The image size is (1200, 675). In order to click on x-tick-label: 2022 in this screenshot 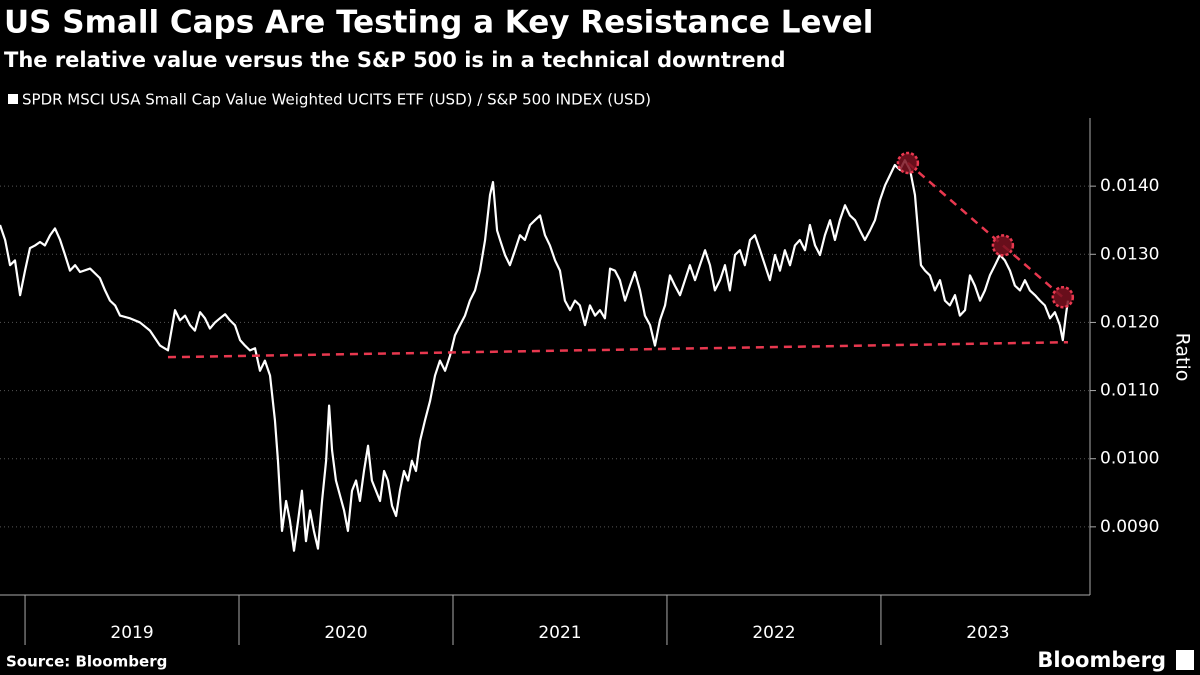, I will do `click(773, 633)`.